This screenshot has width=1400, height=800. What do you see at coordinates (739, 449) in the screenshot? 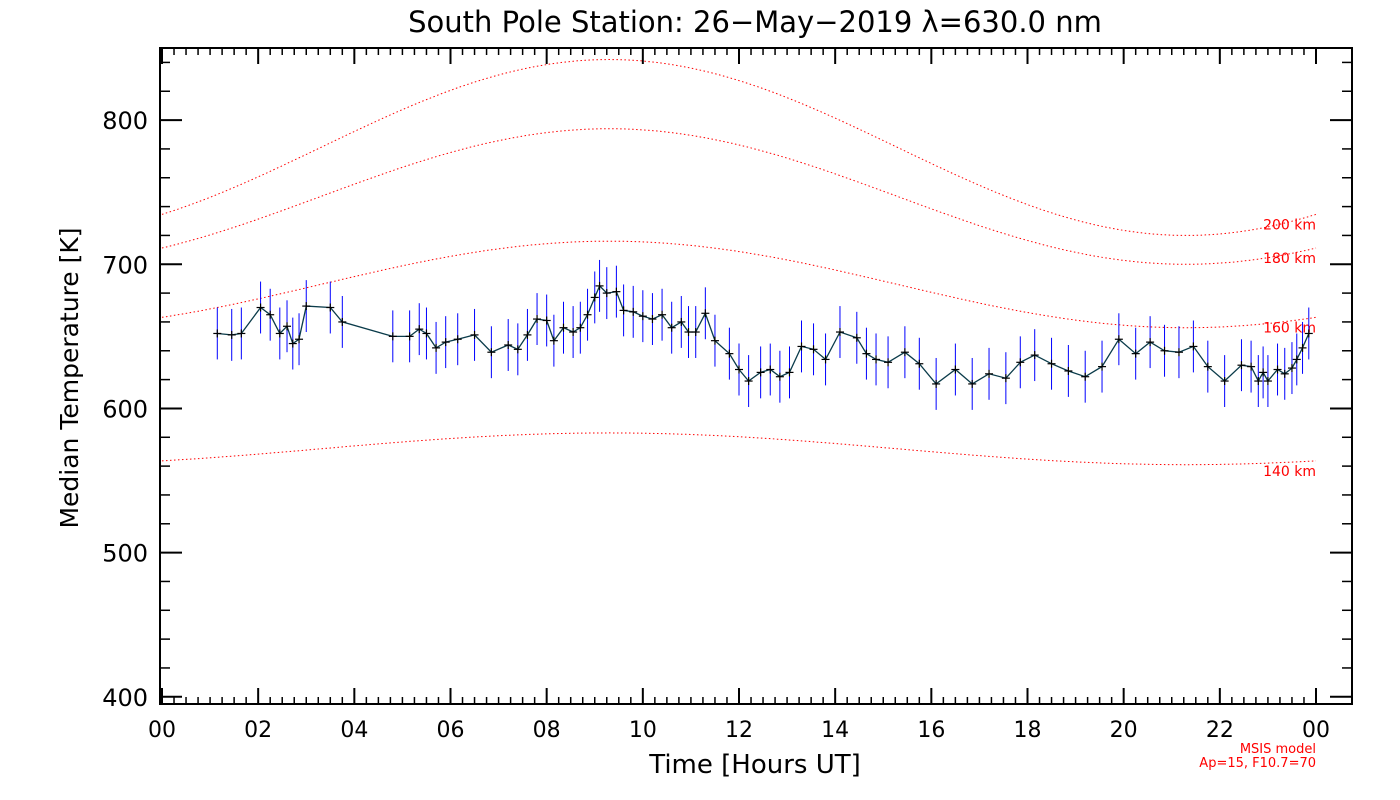
I see `model-curve-140-km` at bounding box center [739, 449].